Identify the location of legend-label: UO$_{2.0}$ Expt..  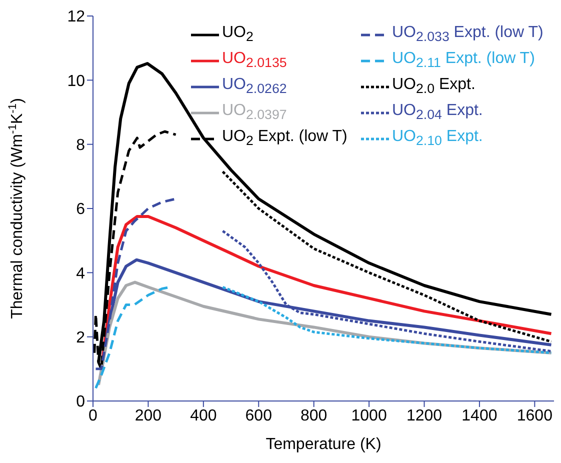
(434, 87).